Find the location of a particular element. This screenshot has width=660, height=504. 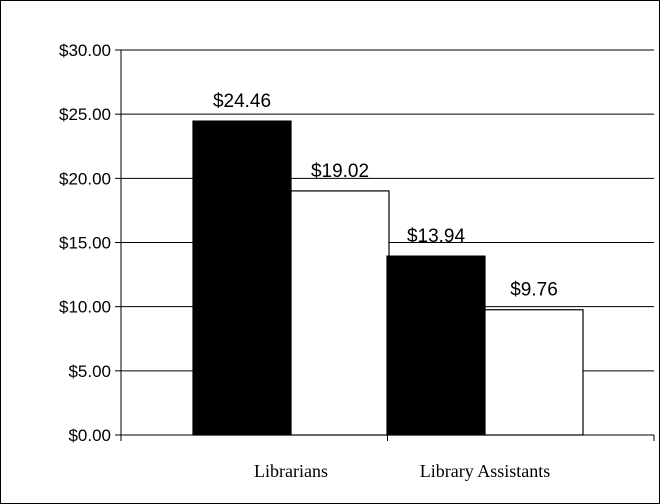

y-tick-label: $15.00 is located at coordinates (85, 243).